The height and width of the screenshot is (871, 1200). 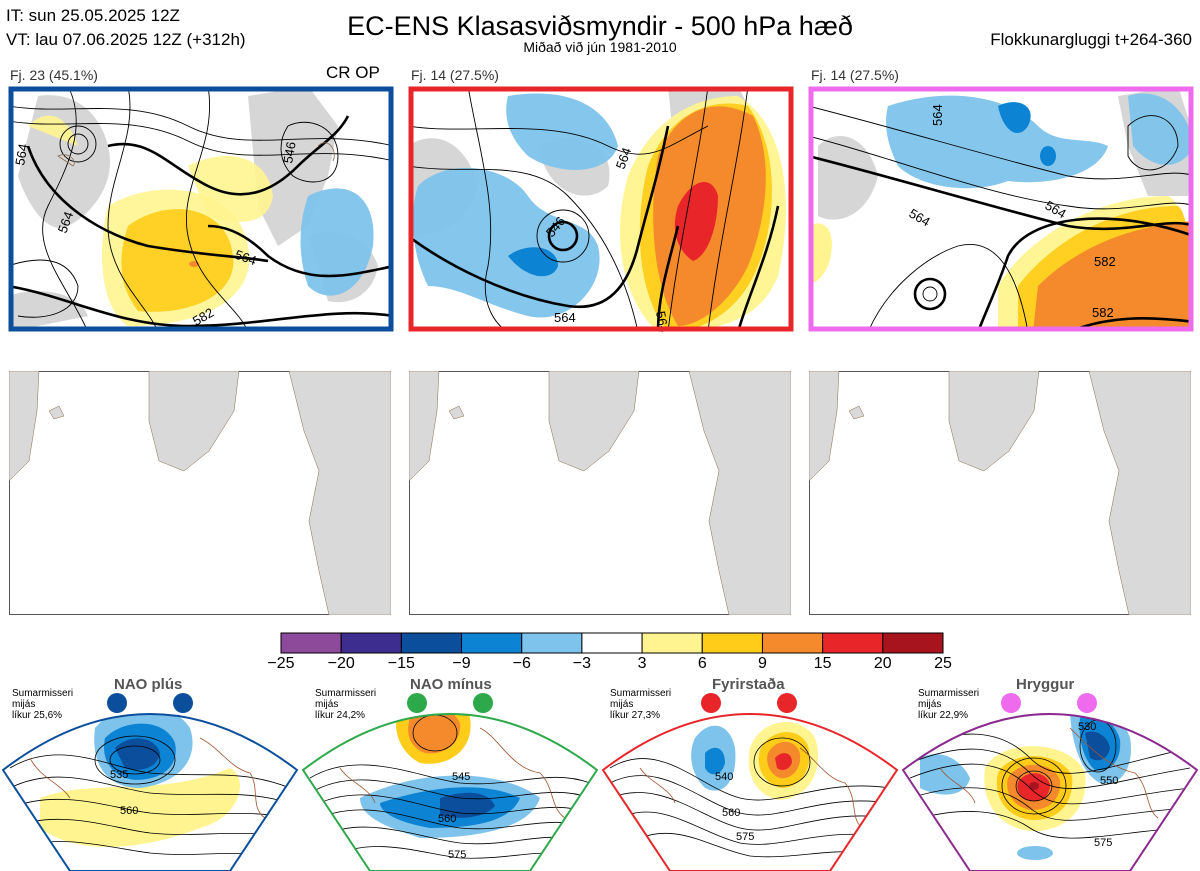 I want to click on colorbar-tick-label: −9, so click(x=461, y=663).